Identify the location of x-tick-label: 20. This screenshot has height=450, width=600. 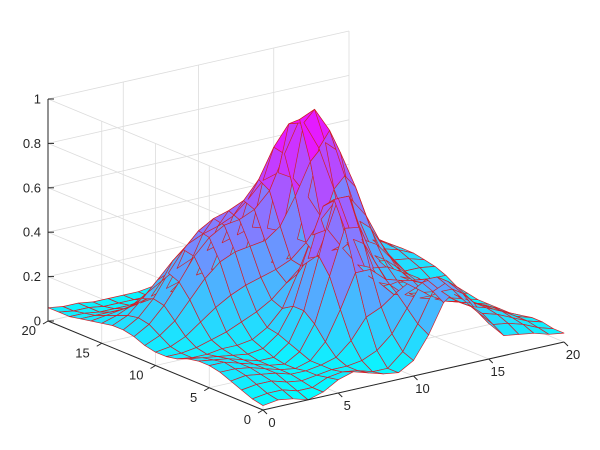
(573, 354).